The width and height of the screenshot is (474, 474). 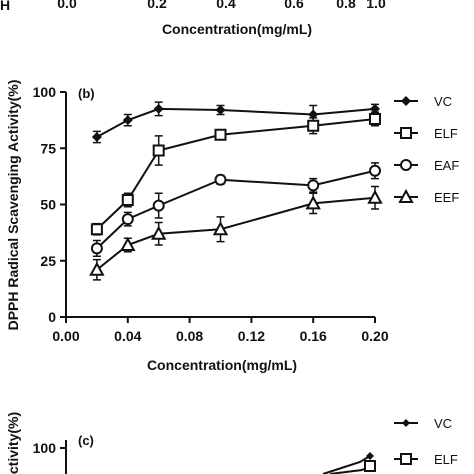 I want to click on series-line-eaf, so click(x=236, y=209).